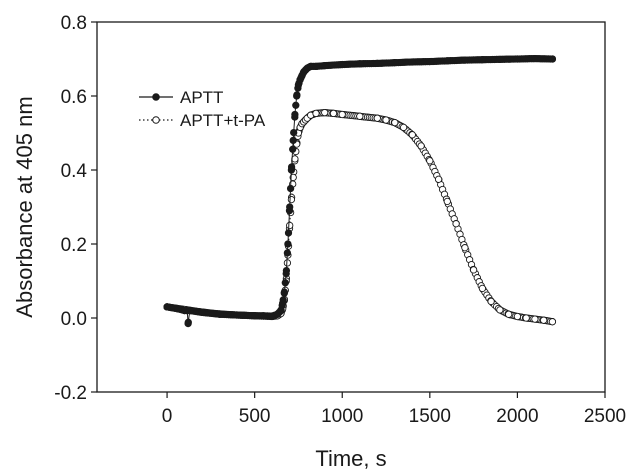  I want to click on legend: APTT APTT+t-PA, so click(202, 109).